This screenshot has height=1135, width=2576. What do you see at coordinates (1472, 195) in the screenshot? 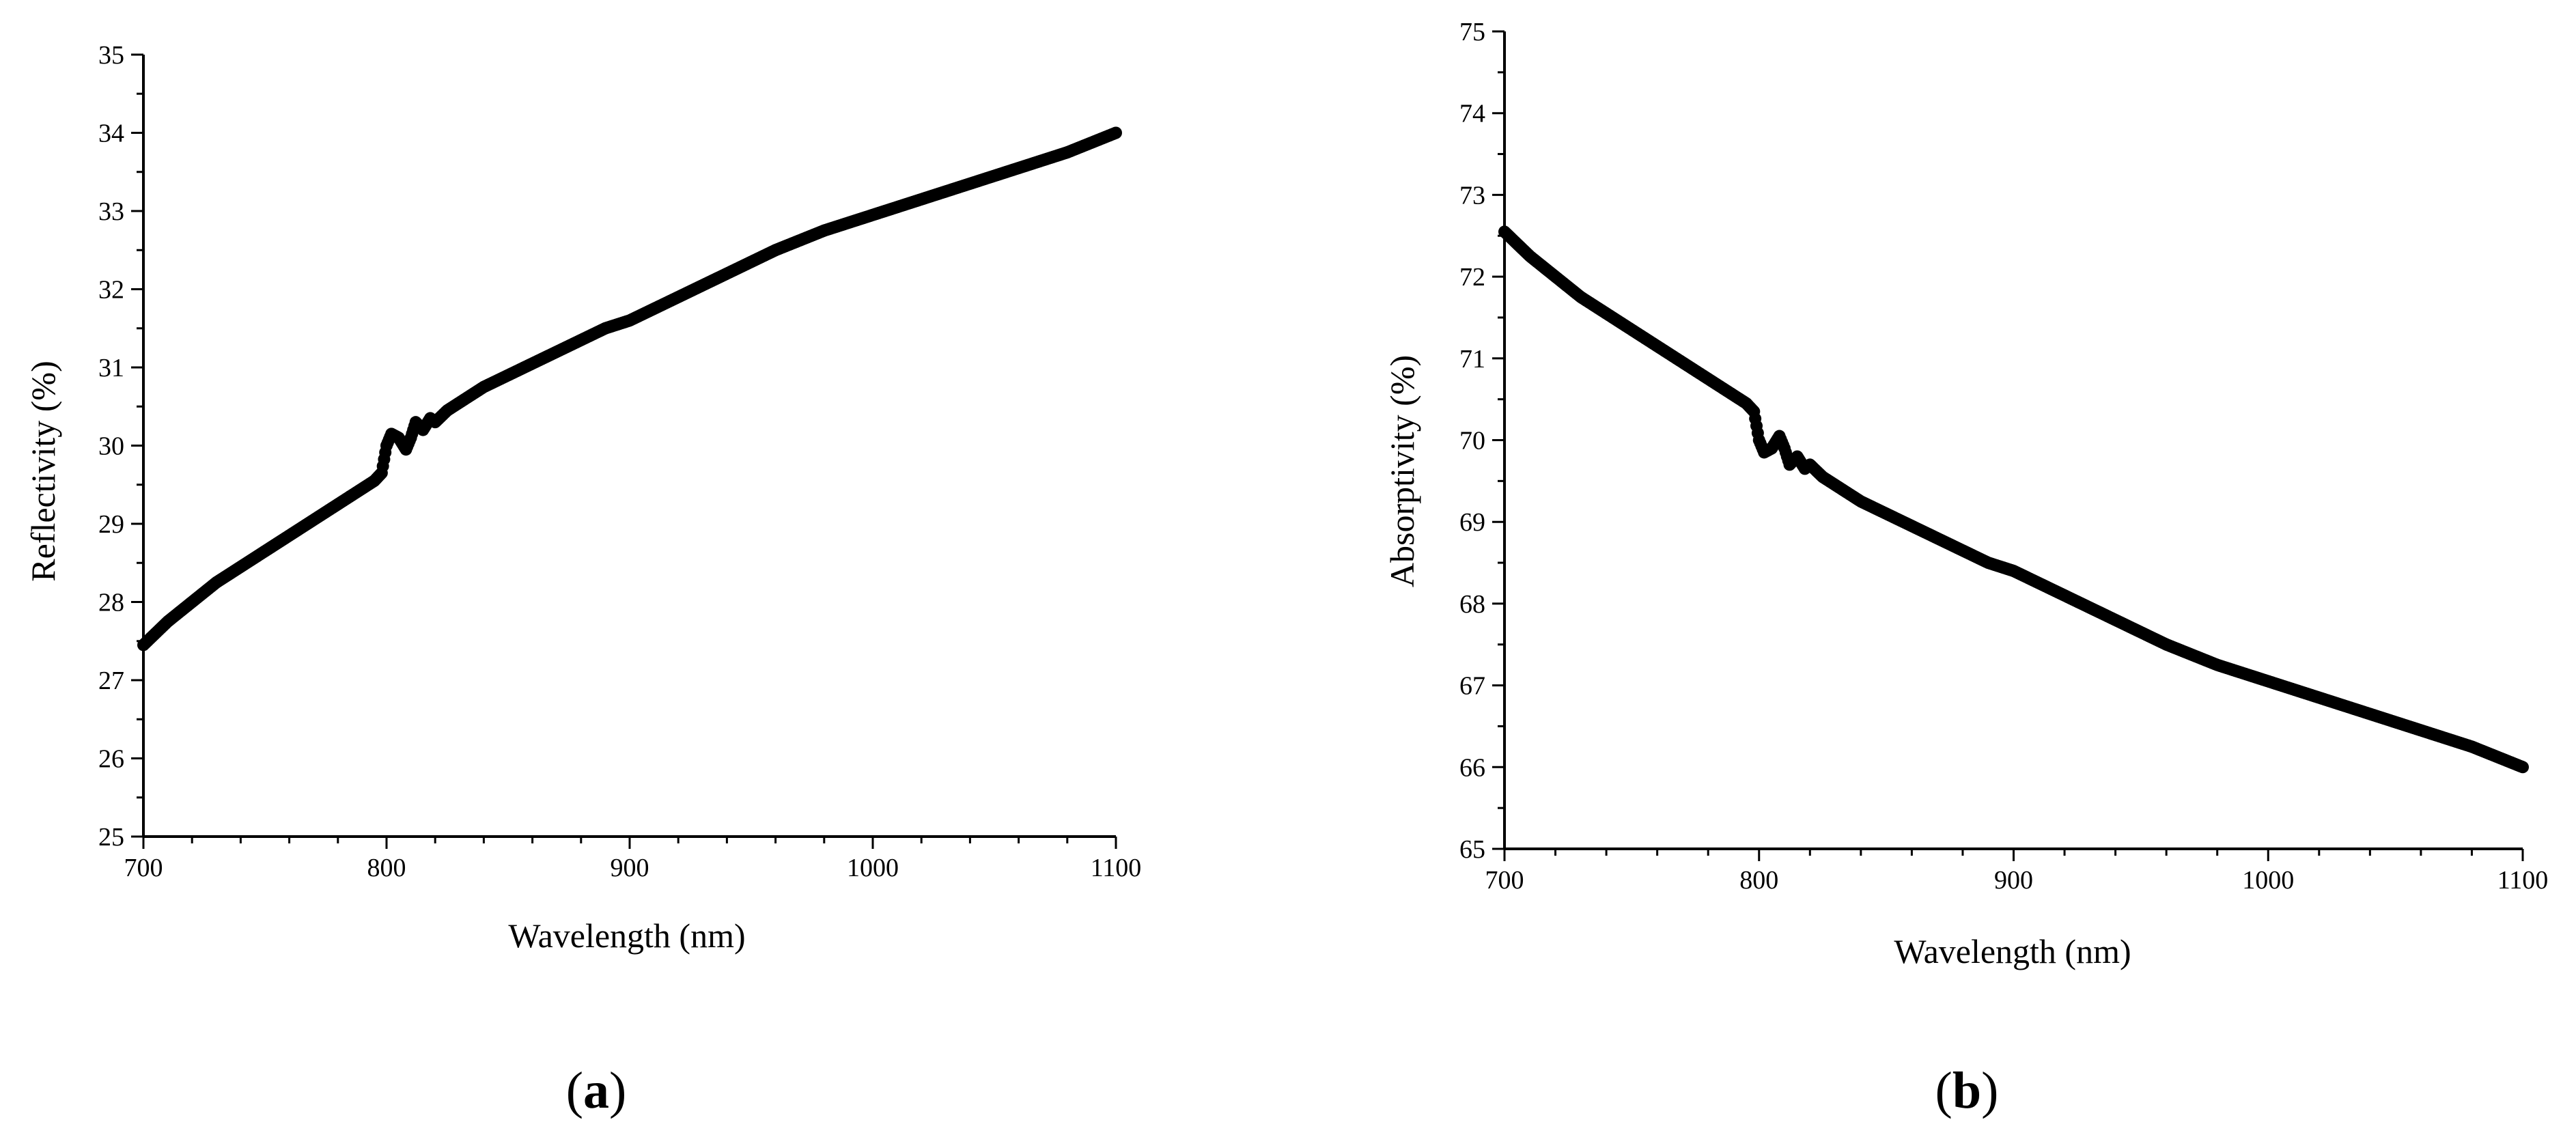
I see `y-tick-label-b: 73` at bounding box center [1472, 195].